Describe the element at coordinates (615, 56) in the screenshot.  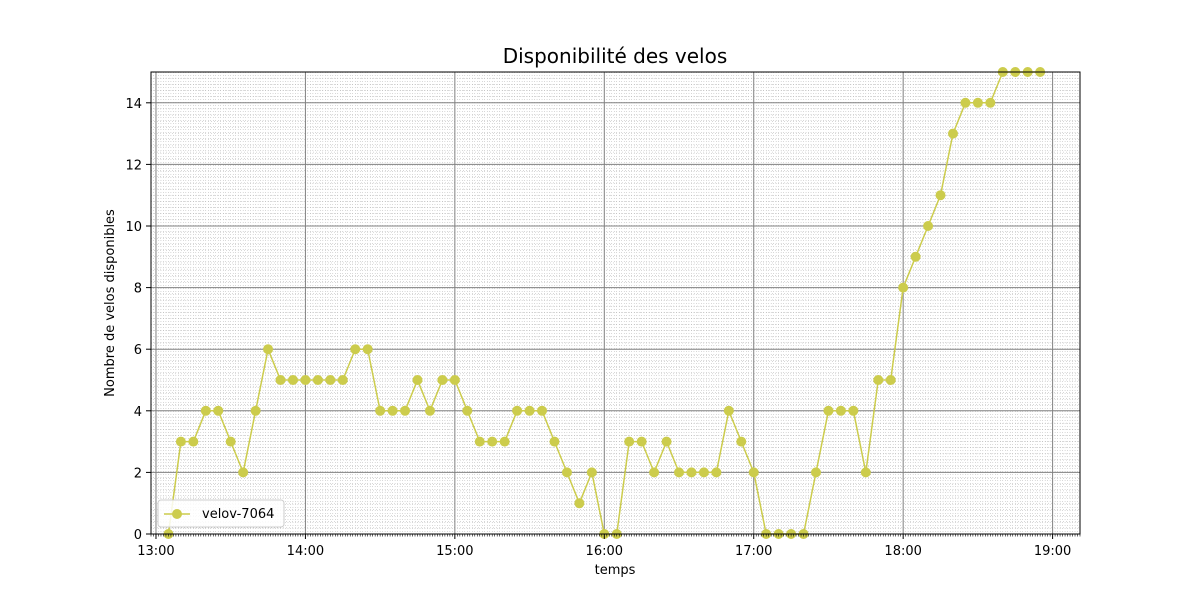
I see `chart-title: Disponibilité des velos` at that location.